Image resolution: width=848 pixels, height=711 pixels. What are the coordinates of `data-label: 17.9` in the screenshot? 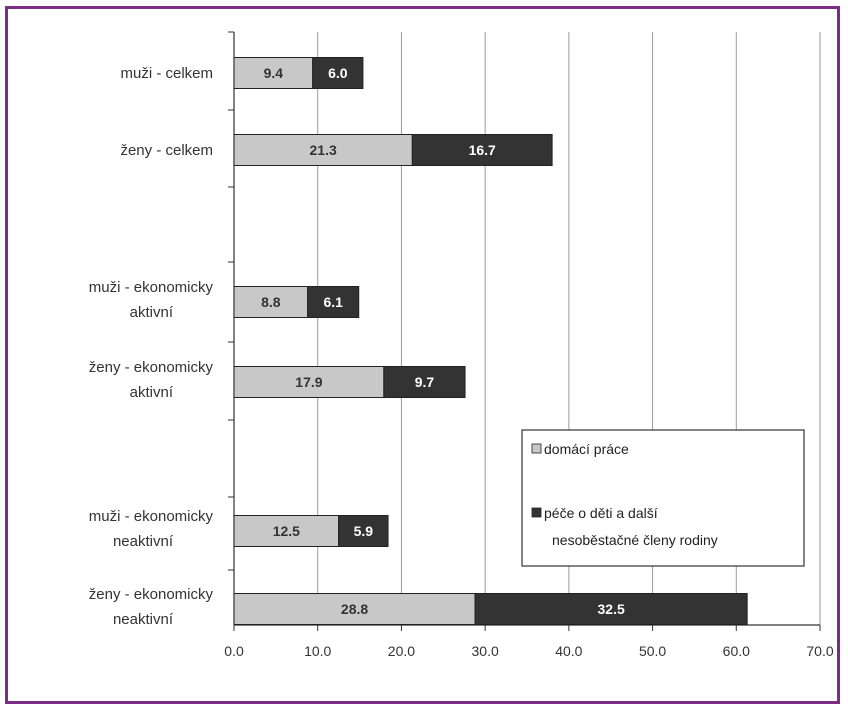 It's located at (308, 382).